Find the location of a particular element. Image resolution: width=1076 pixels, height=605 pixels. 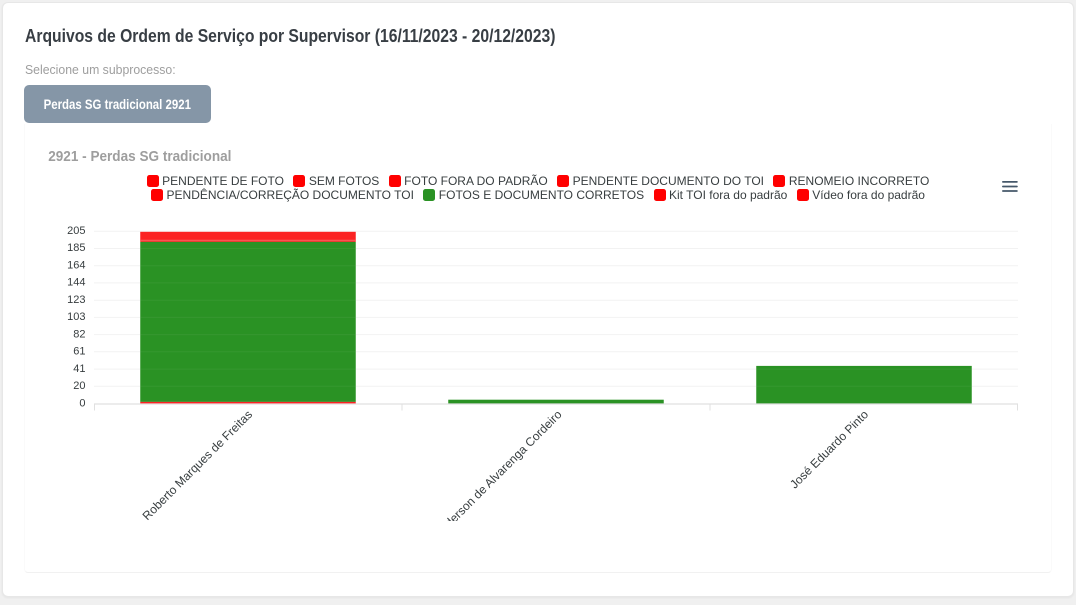

svg-text: 61 is located at coordinates (79, 352).